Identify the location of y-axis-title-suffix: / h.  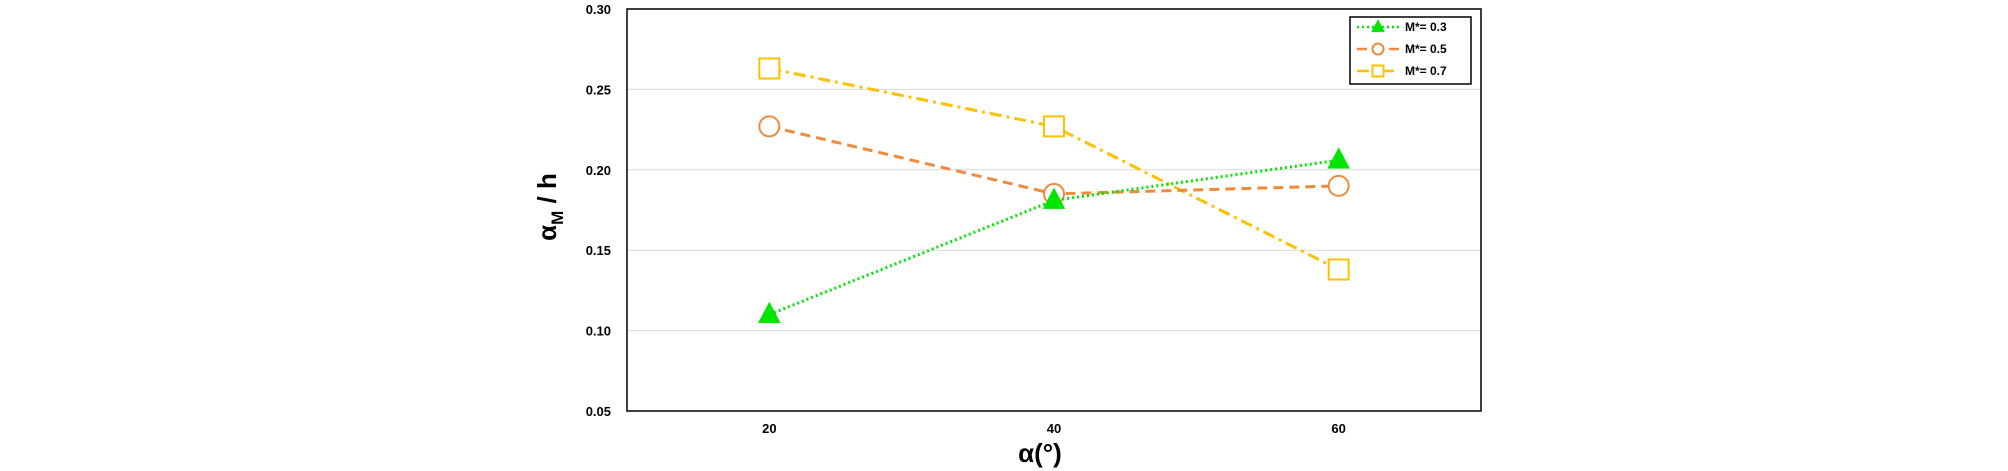
(547, 192).